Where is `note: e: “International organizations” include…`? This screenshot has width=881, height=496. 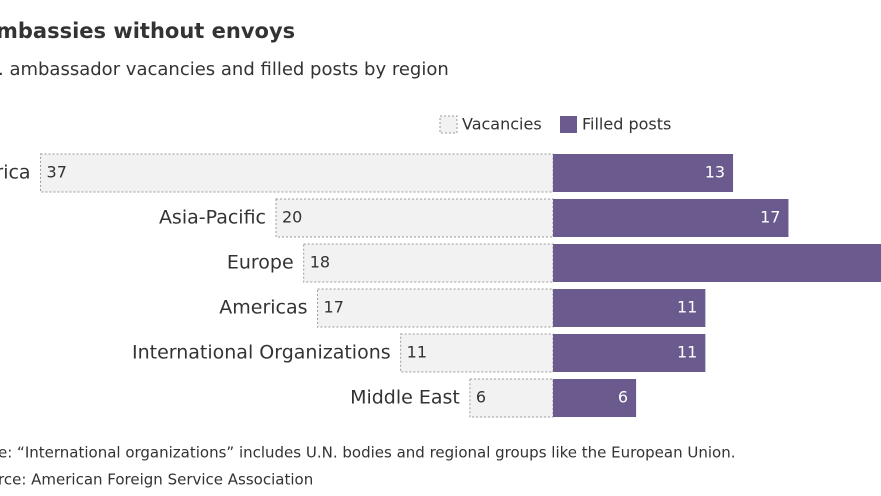
note: e: “International organizations” include… is located at coordinates (367, 453).